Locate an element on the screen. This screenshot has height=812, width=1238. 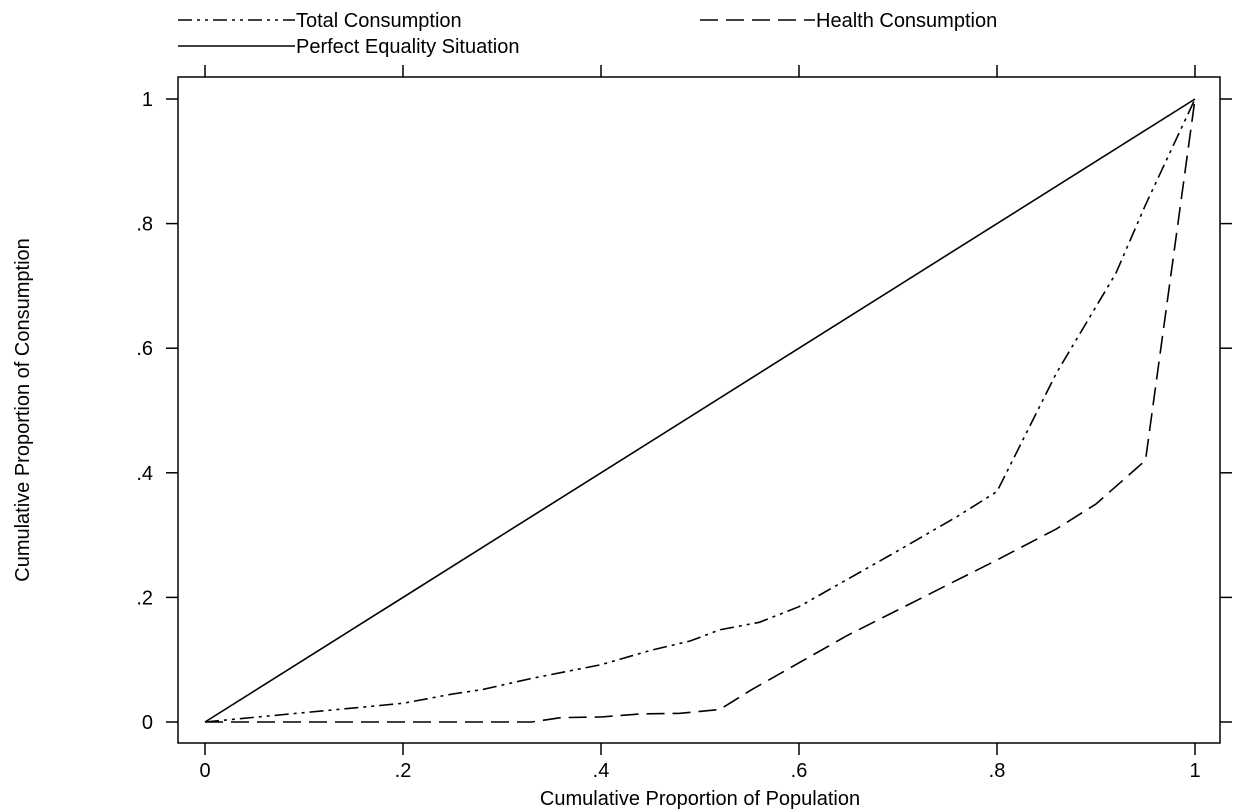
y-tick-label: 1 is located at coordinates (147, 100).